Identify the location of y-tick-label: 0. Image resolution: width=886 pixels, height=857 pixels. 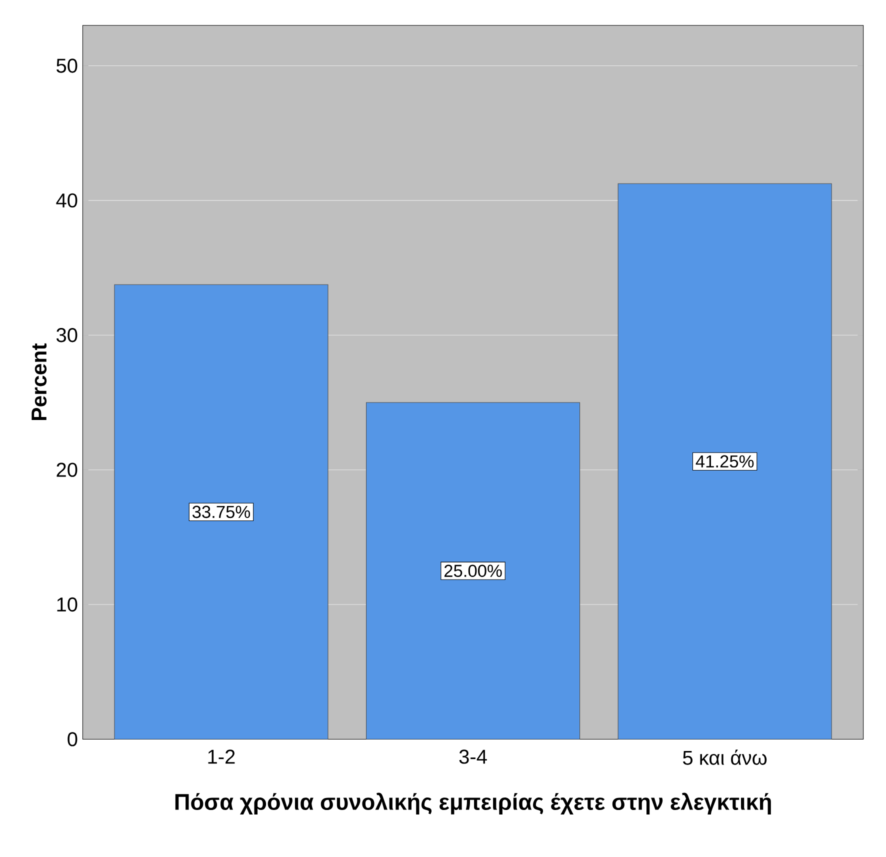
(73, 739).